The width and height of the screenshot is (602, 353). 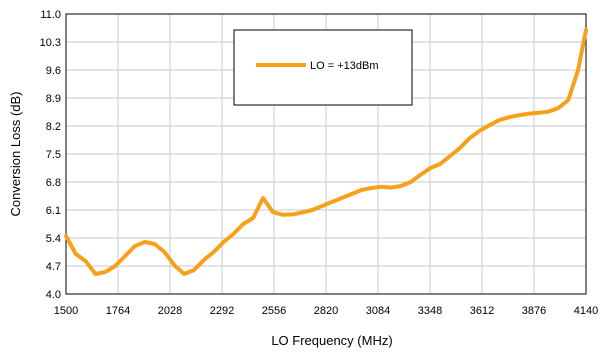 What do you see at coordinates (331, 340) in the screenshot?
I see `x-axis-title: LO Frequency (MHz)` at bounding box center [331, 340].